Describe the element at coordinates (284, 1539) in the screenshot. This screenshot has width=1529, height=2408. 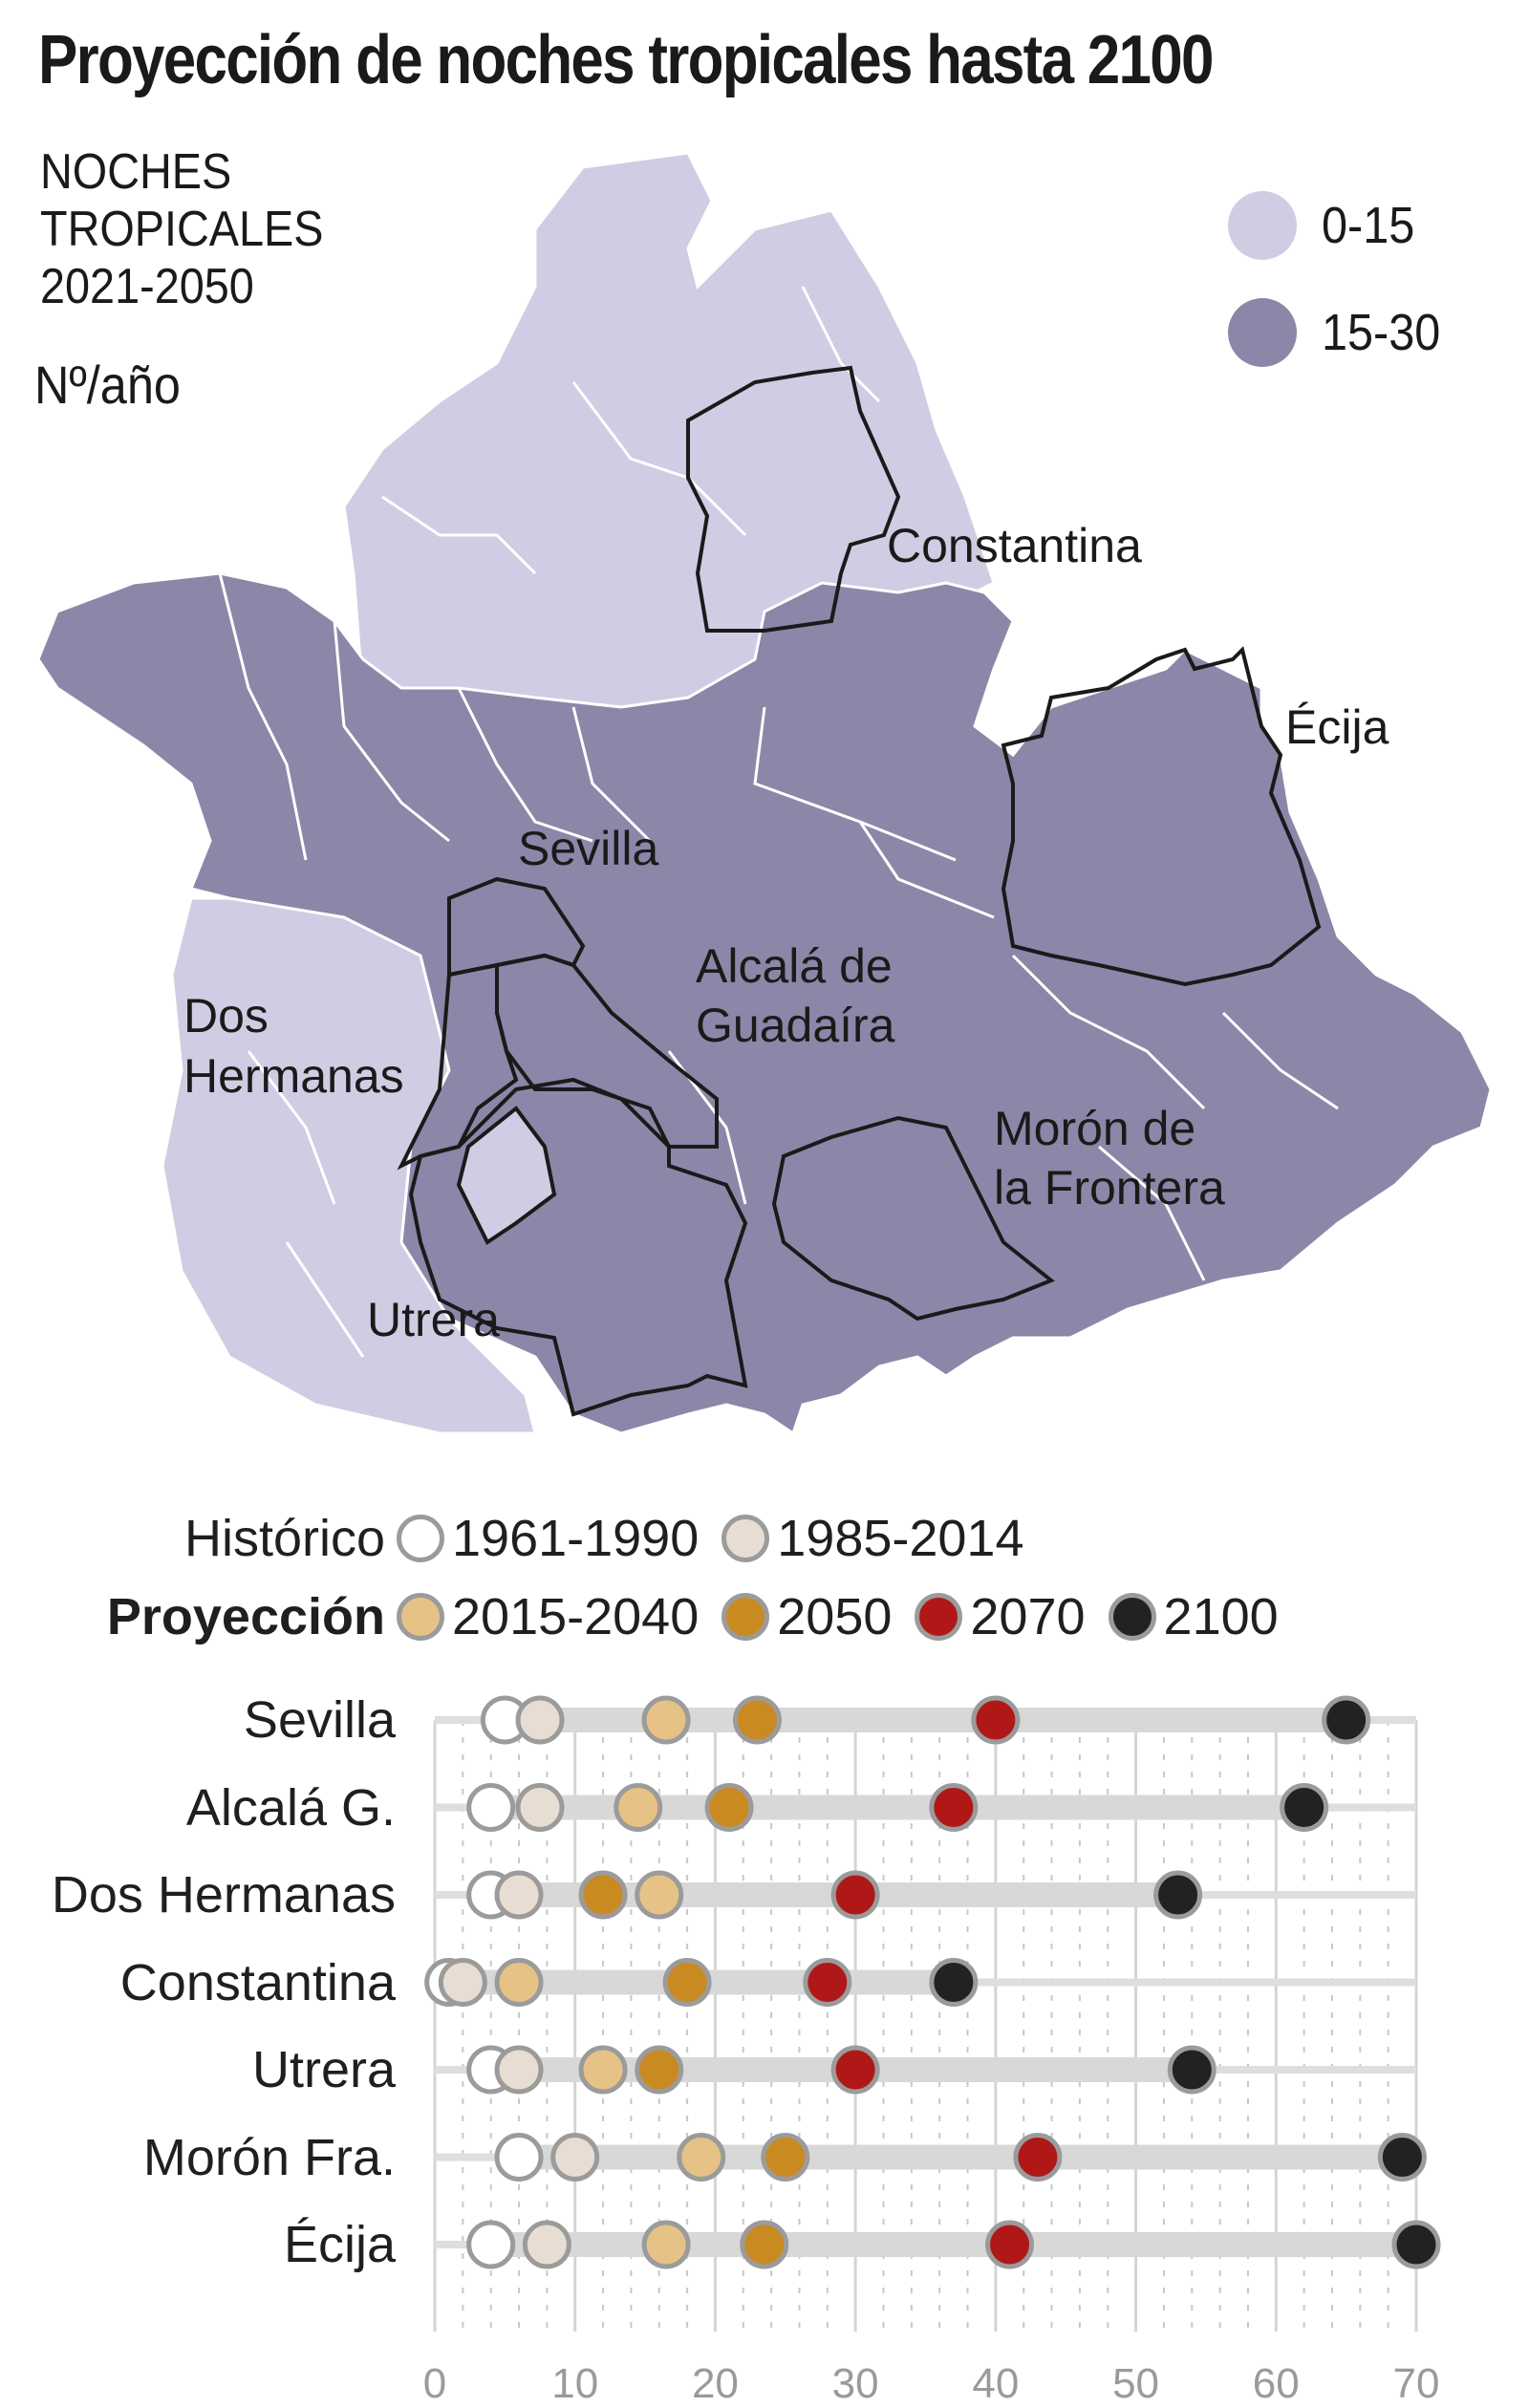
I see `legend-group-historico: Histórico` at that location.